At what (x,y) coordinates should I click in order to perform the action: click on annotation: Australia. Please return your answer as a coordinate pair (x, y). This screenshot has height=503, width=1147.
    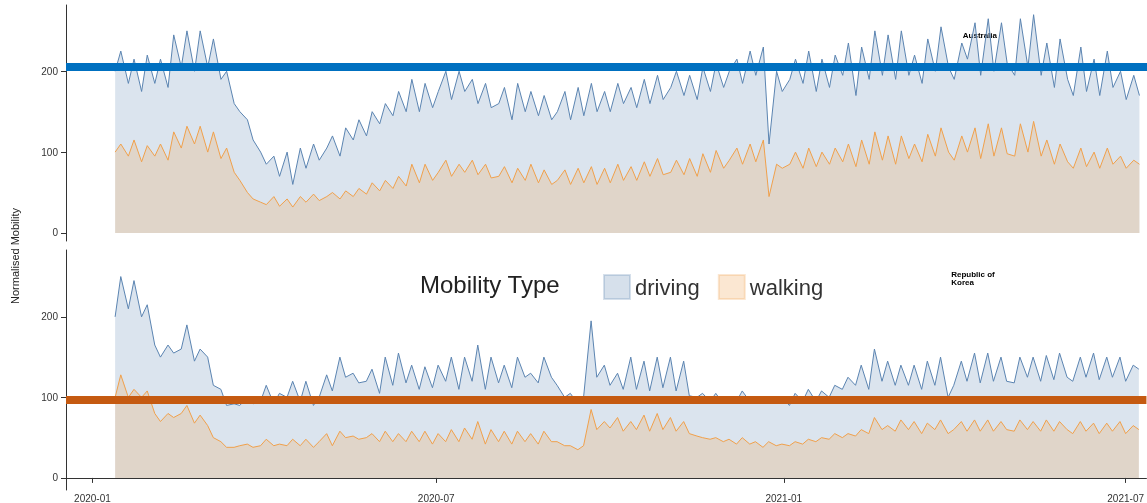
    Looking at the image, I should click on (980, 35).